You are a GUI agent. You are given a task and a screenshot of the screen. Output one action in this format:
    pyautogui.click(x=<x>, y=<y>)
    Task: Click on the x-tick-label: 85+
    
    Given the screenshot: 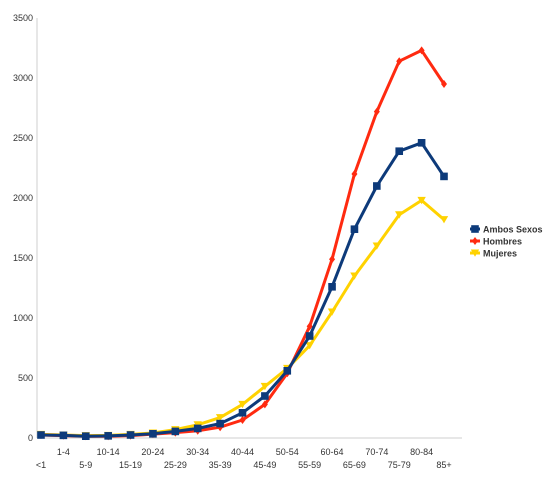 What is the action you would take?
    pyautogui.click(x=443, y=465)
    